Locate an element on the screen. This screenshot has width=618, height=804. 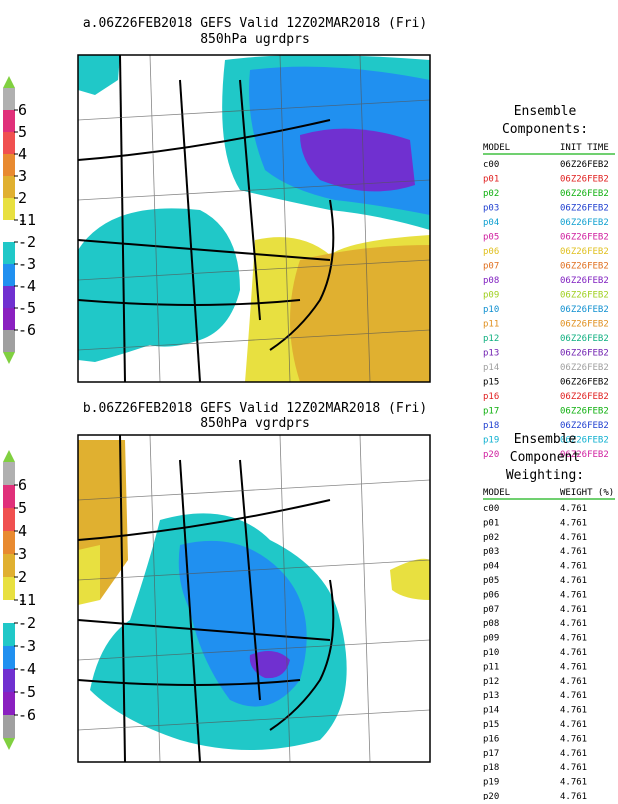
colorbar-label: -1 is located at coordinates (27, 220).